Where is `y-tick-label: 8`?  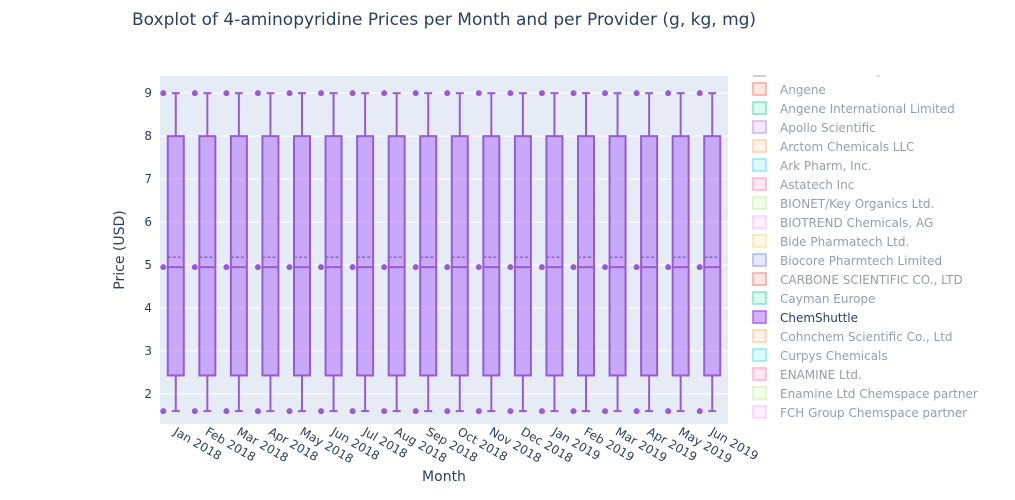 y-tick-label: 8 is located at coordinates (148, 136).